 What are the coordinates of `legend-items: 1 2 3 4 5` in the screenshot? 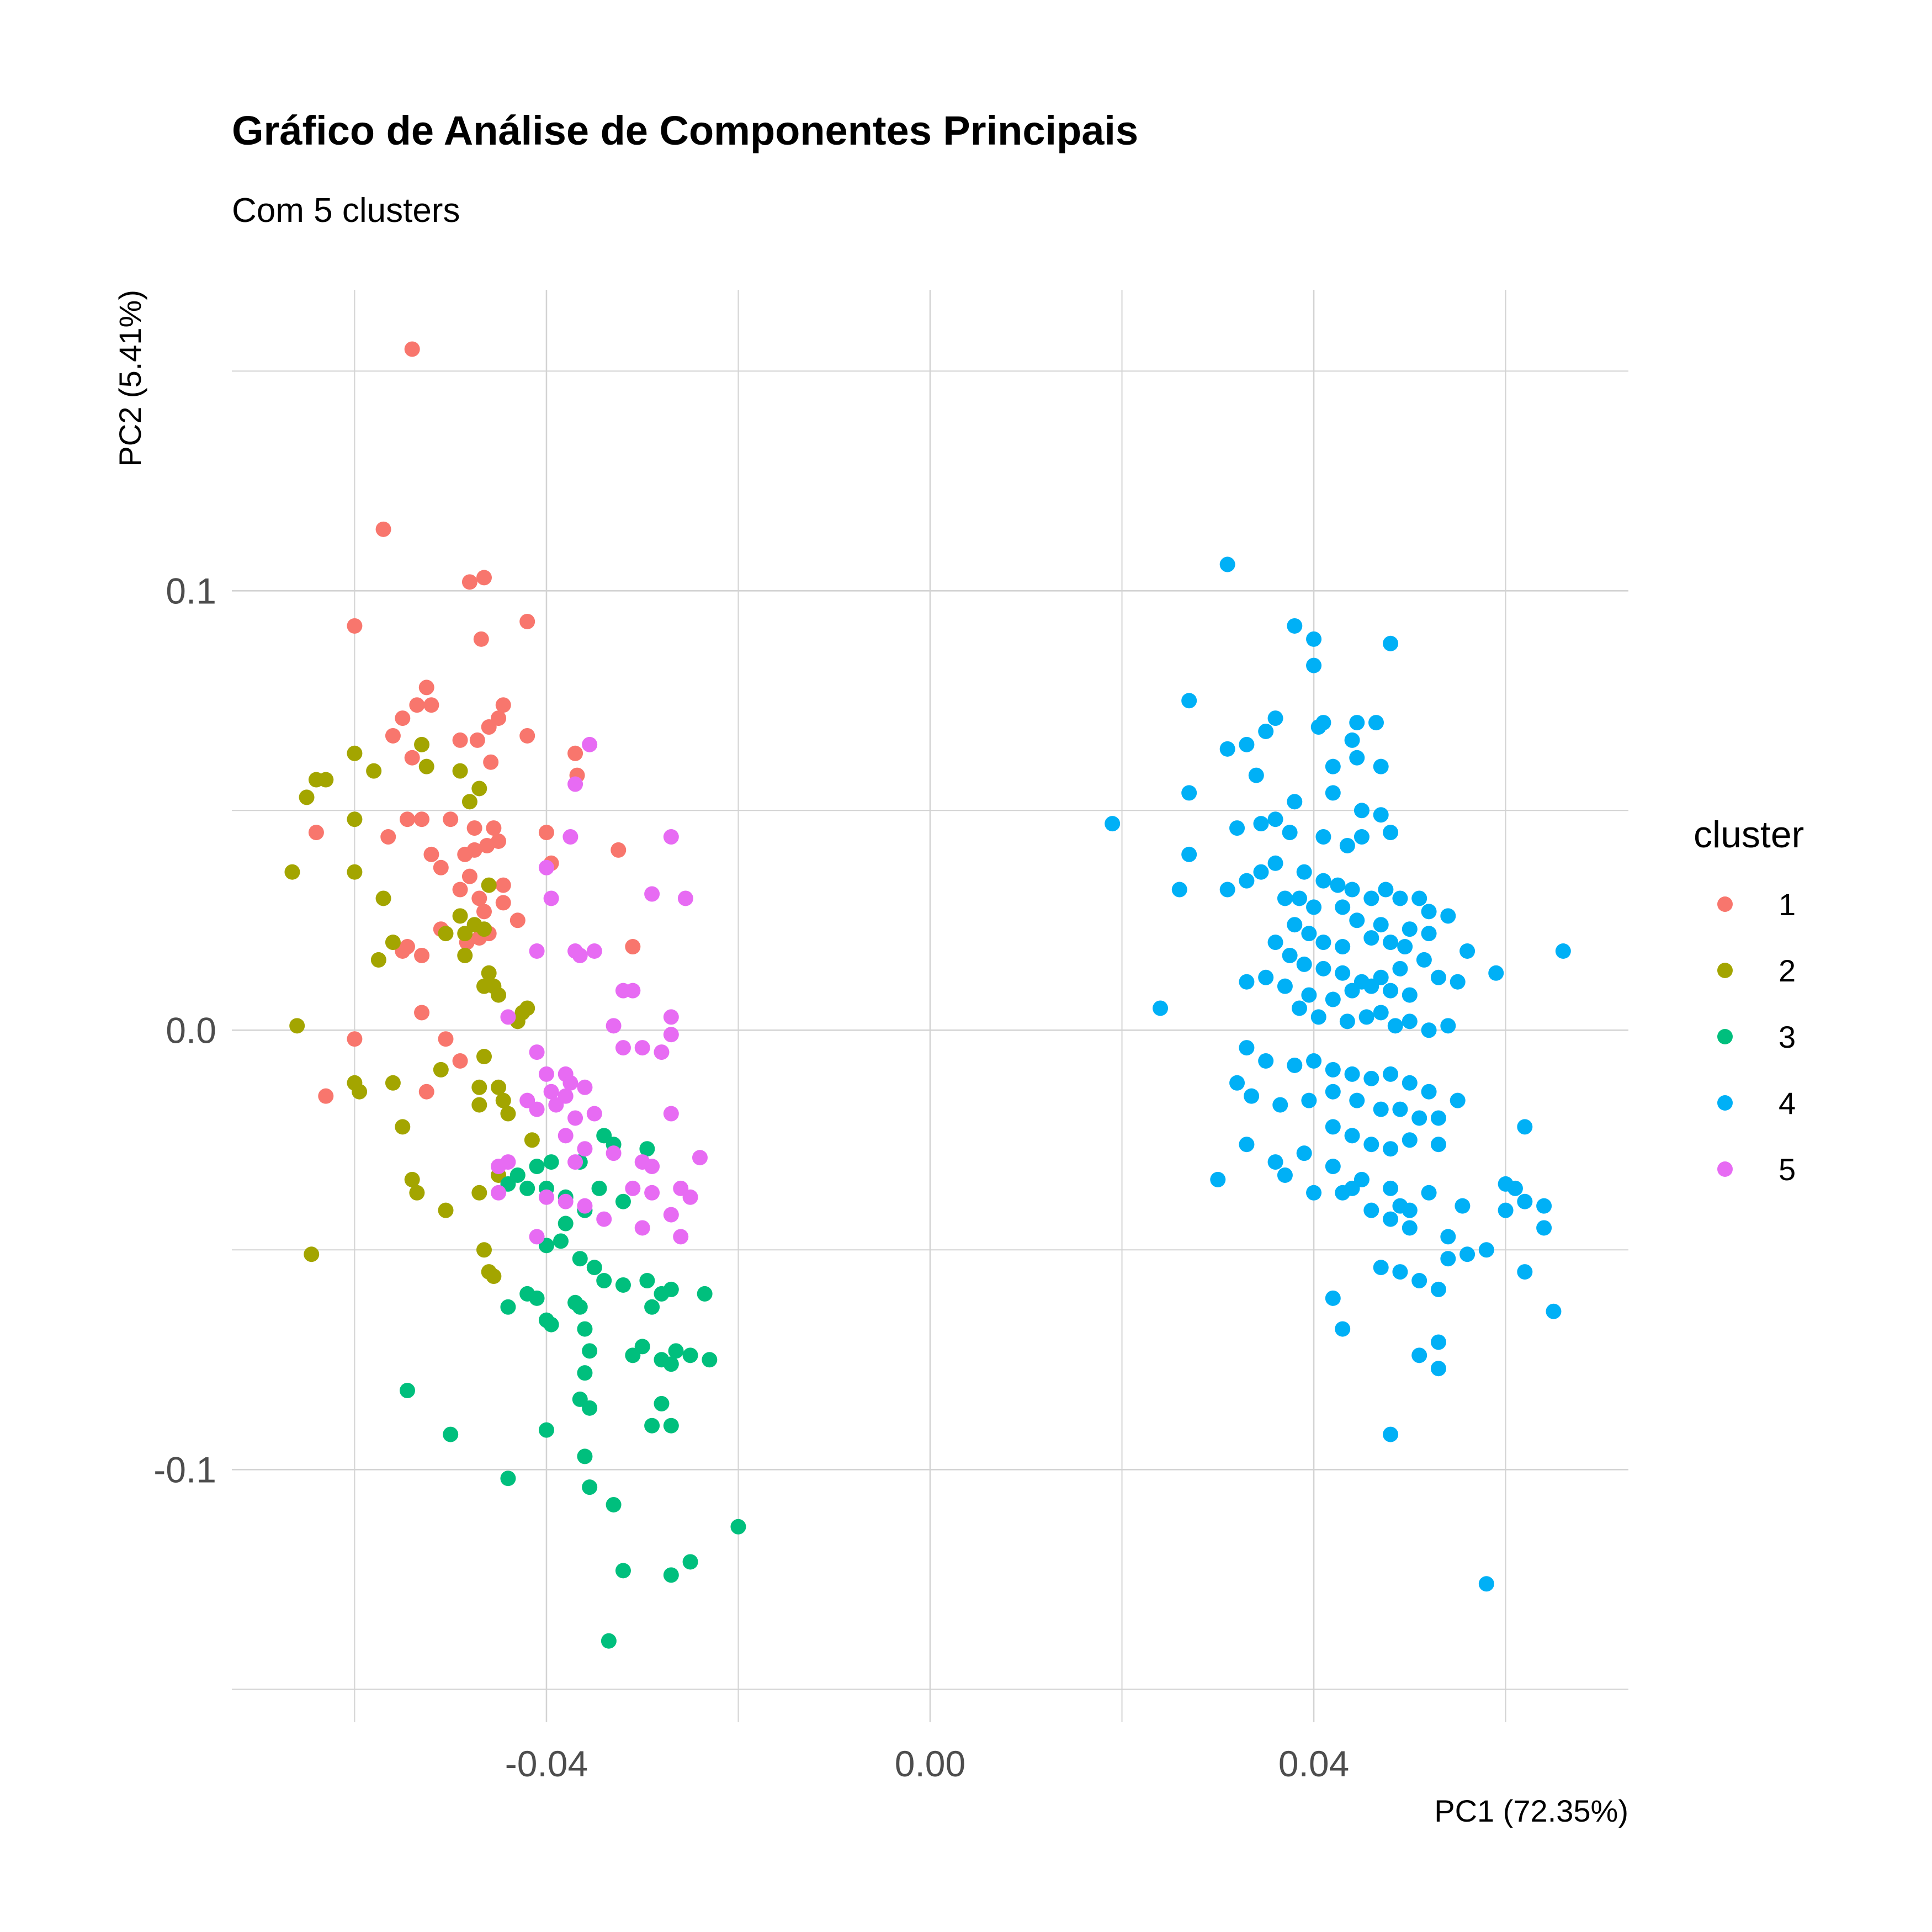 It's located at (1757, 1037).